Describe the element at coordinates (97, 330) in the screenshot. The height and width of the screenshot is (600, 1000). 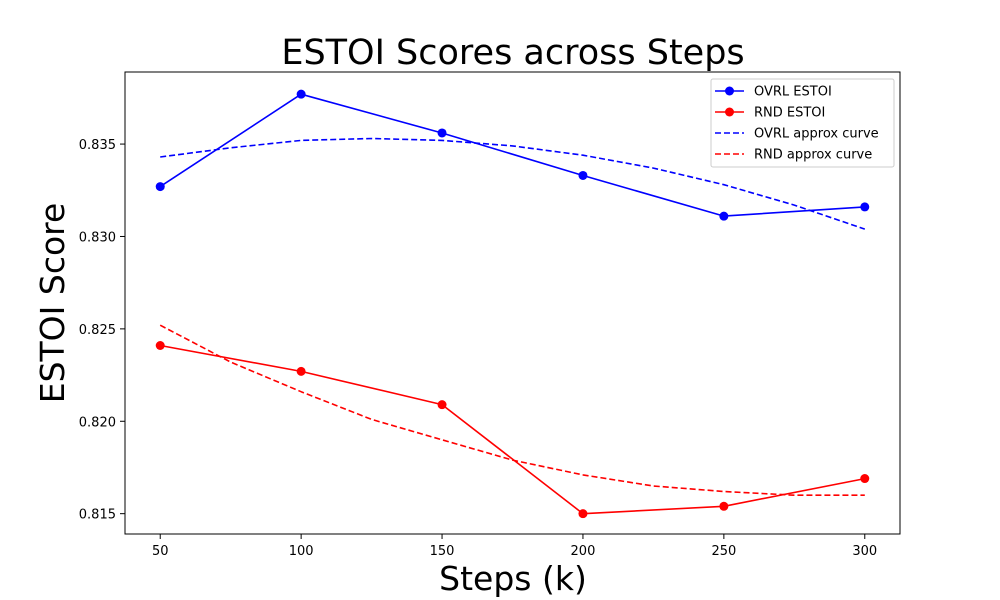
I see `y-tick-label: 0.825` at that location.